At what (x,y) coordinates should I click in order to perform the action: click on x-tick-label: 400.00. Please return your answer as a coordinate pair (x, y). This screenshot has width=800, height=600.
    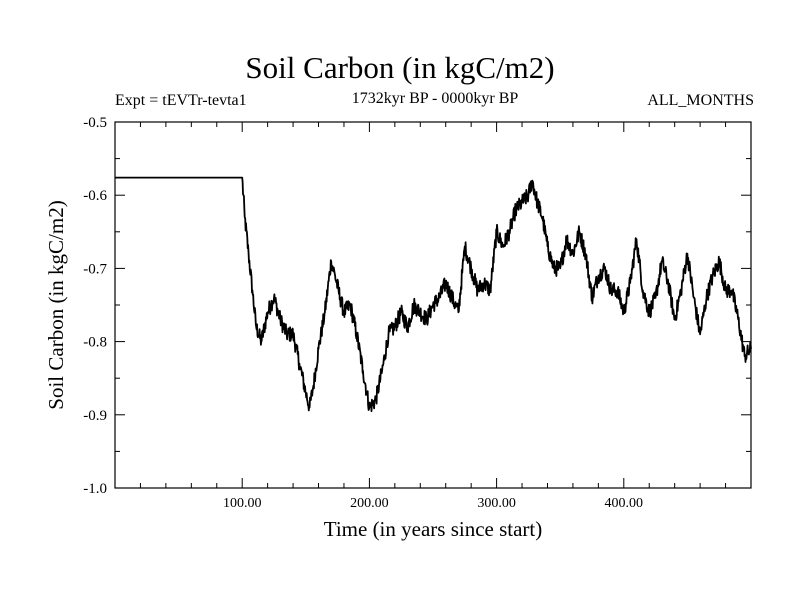
    Looking at the image, I should click on (624, 503).